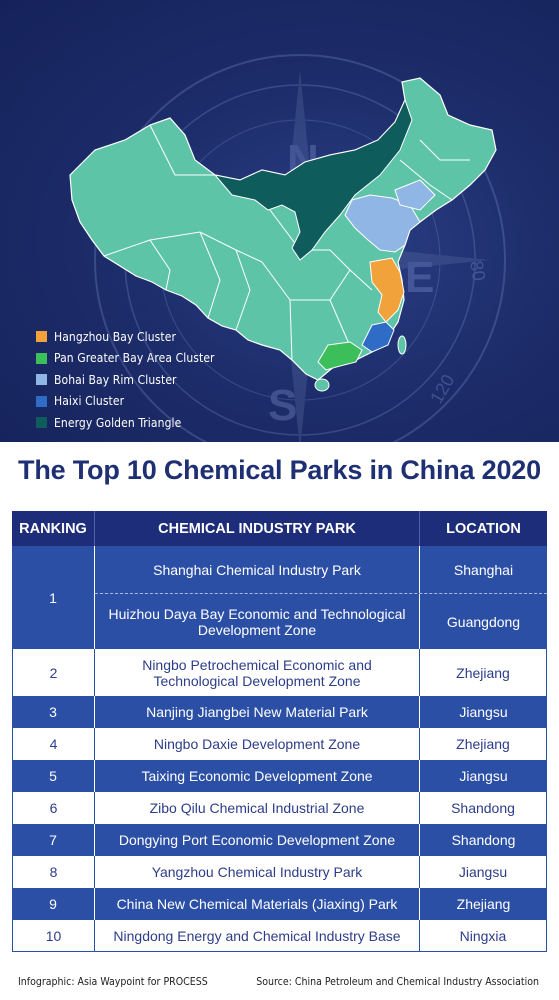  What do you see at coordinates (53, 840) in the screenshot?
I see `rank-cell: 7` at bounding box center [53, 840].